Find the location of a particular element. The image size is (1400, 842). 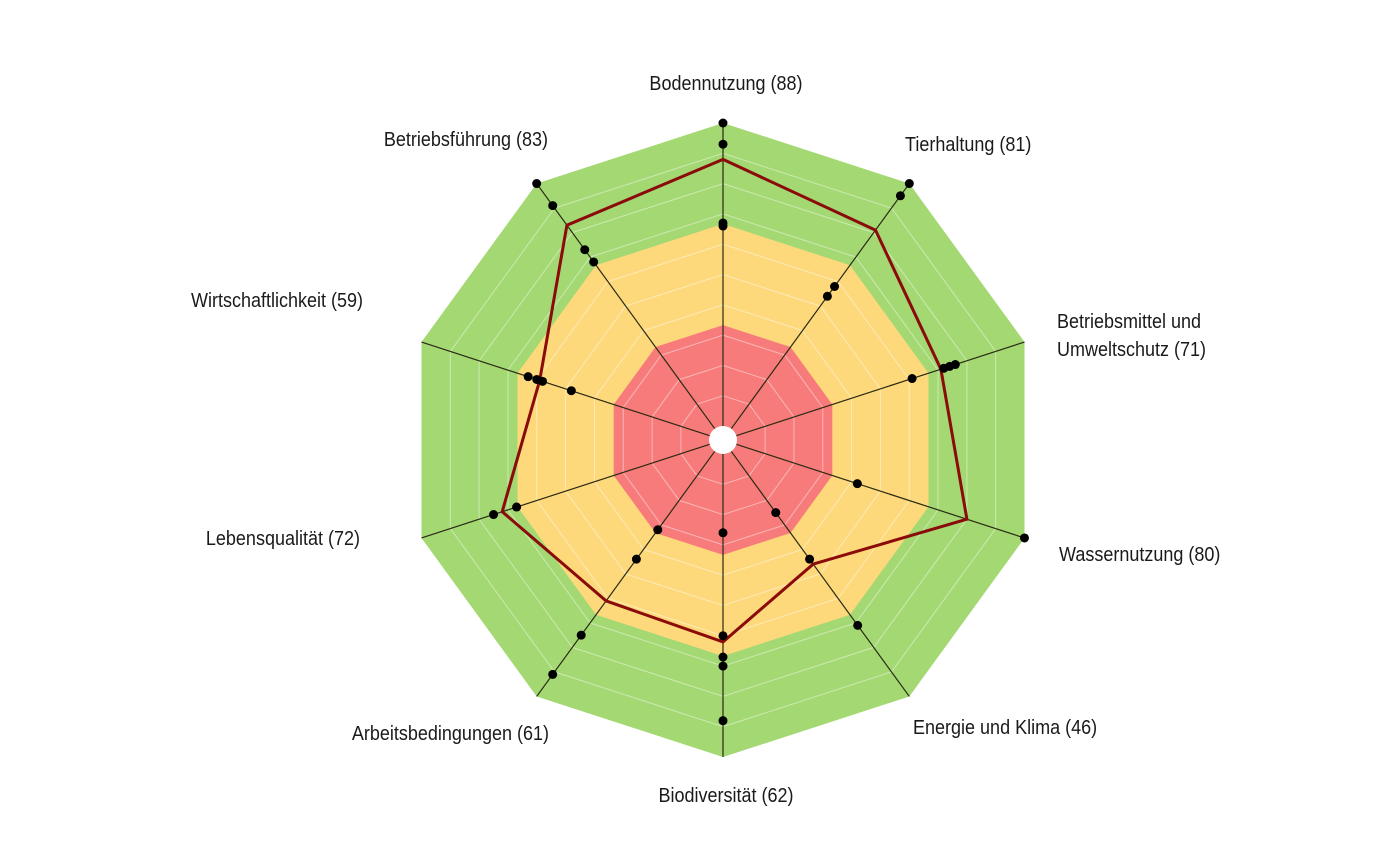

axis-label-tierhaltung: Tierhaltung (81) is located at coordinates (968, 145).